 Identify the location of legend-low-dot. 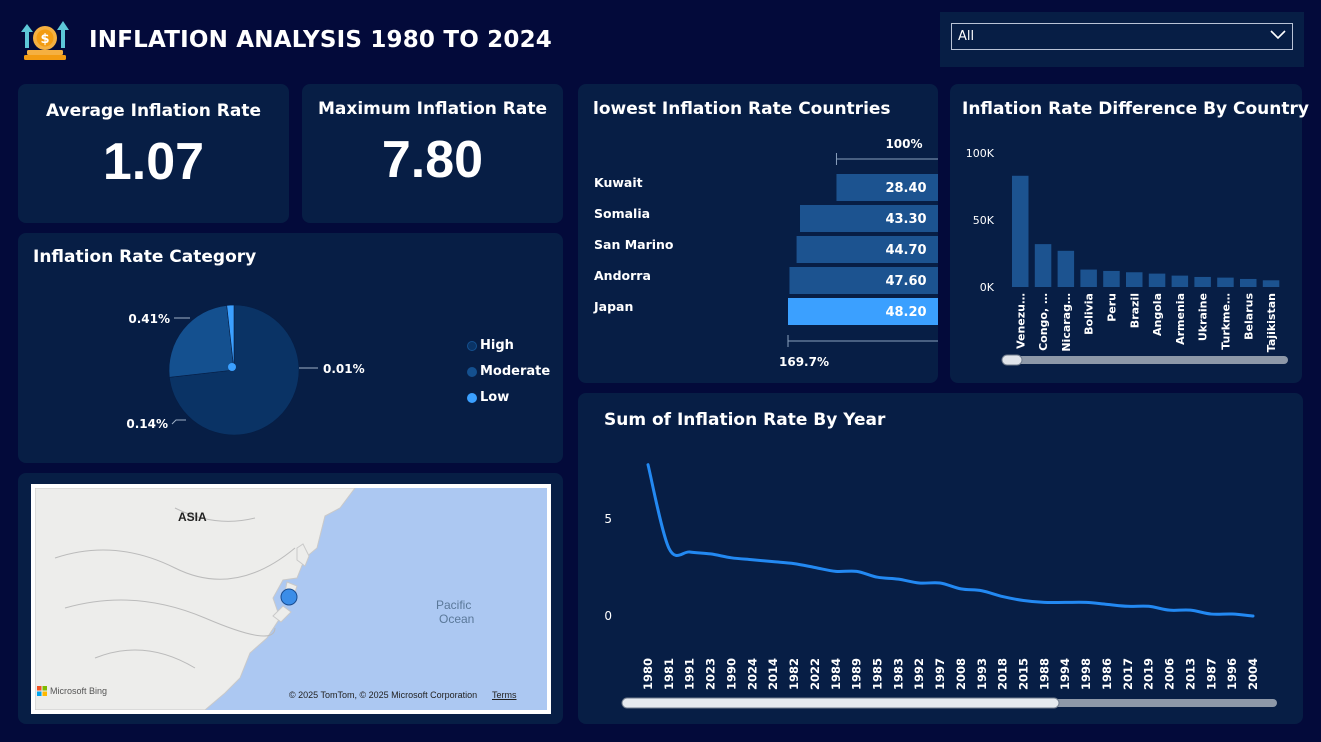
(472, 397).